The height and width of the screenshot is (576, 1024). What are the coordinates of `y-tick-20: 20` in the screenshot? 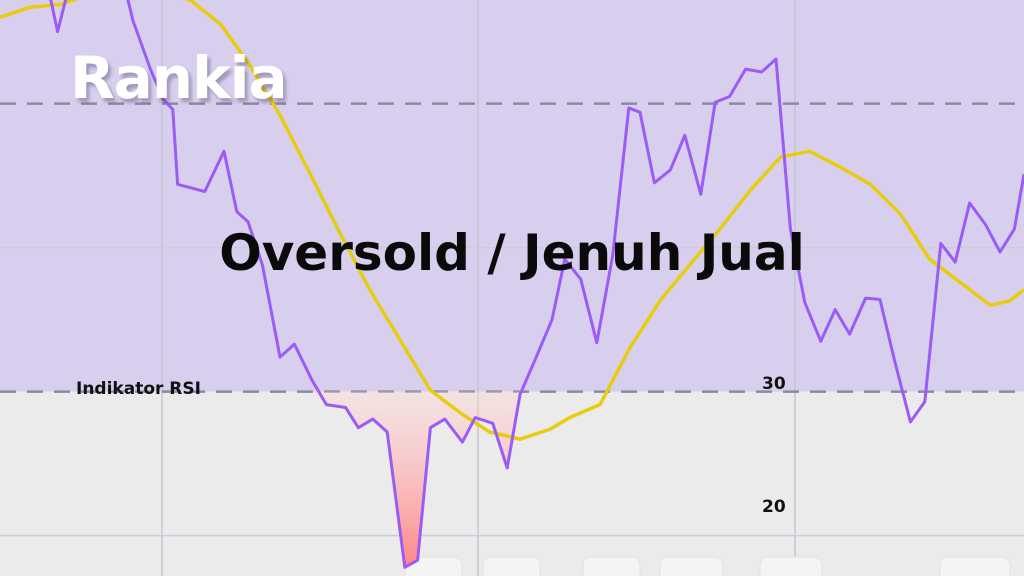 It's located at (774, 507).